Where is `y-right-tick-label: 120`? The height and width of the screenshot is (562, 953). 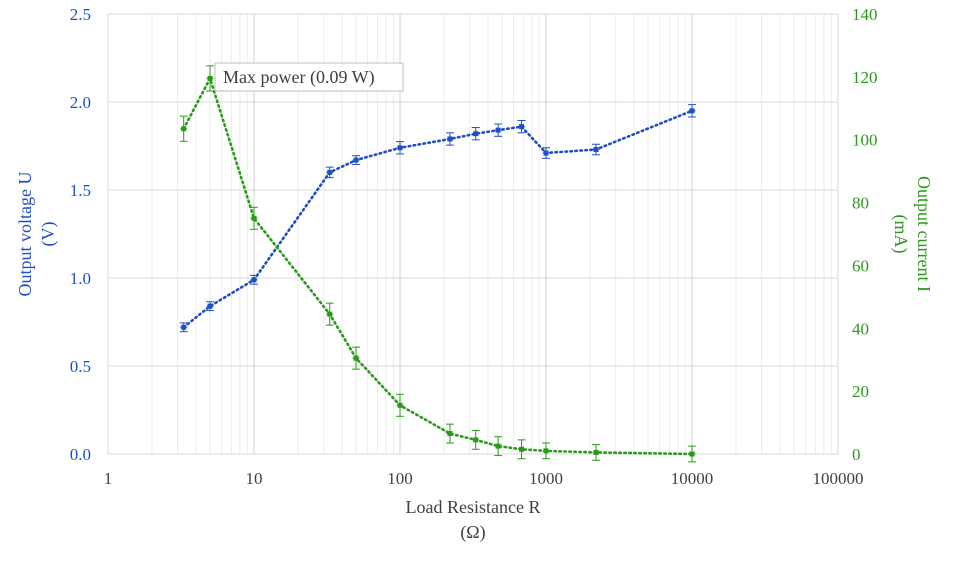 y-right-tick-label: 120 is located at coordinates (865, 77).